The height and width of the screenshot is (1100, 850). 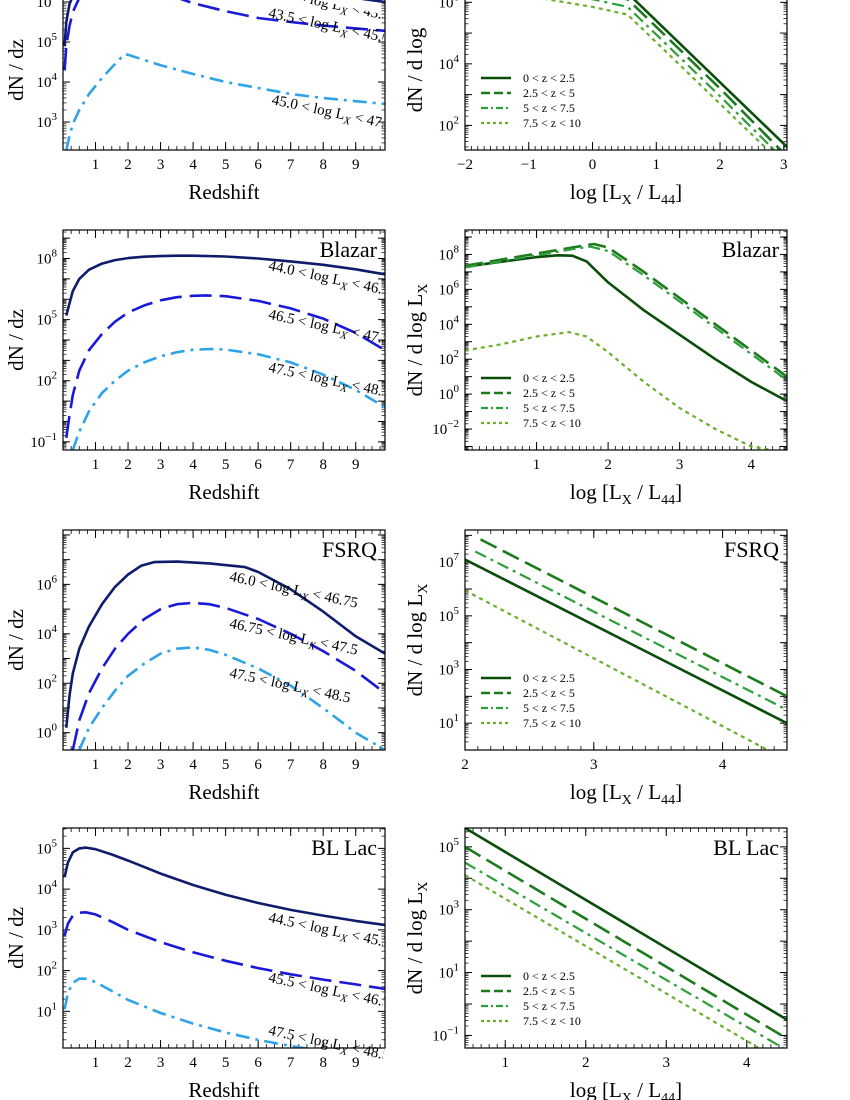 What do you see at coordinates (449, 253) in the screenshot?
I see `y-tick-label: 10⁸` at bounding box center [449, 253].